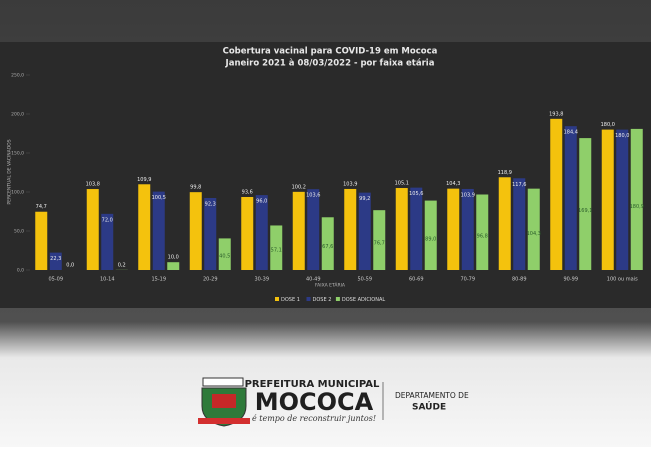 The image size is (651, 451). What do you see at coordinates (55, 259) in the screenshot?
I see `value-label: 22,3` at bounding box center [55, 259].